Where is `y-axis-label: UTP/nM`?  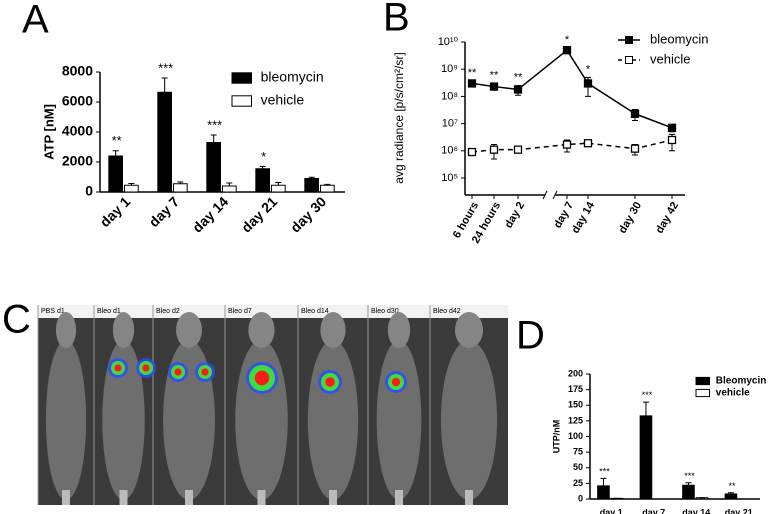
y-axis-label: UTP/nM is located at coordinates (556, 437).